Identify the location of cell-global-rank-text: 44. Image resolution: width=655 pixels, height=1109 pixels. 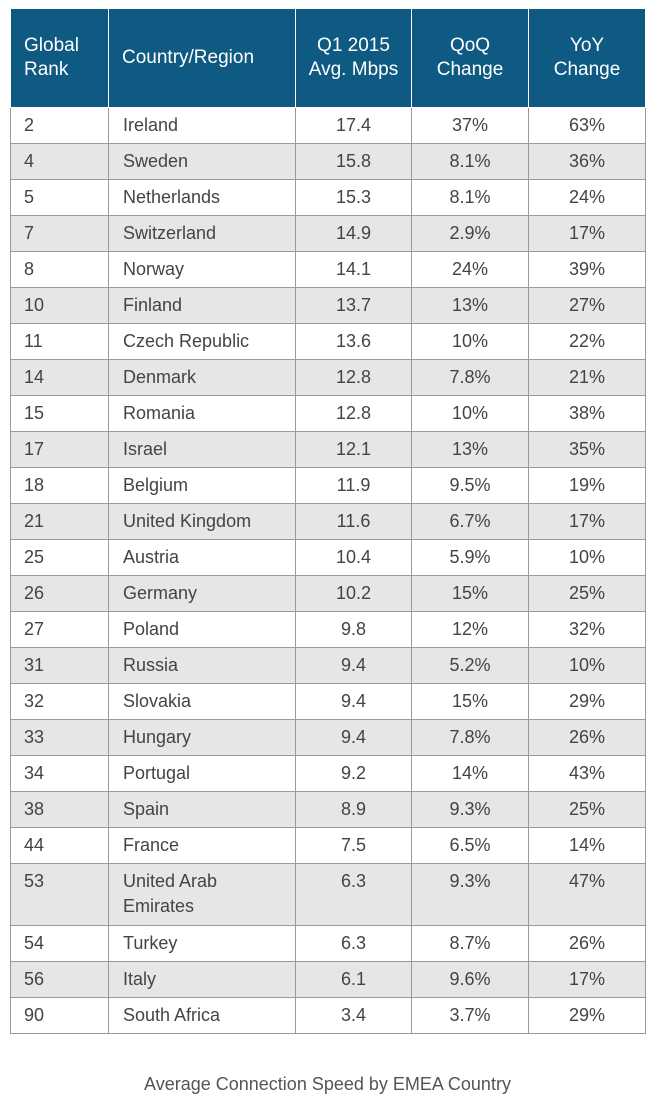
(34, 845).